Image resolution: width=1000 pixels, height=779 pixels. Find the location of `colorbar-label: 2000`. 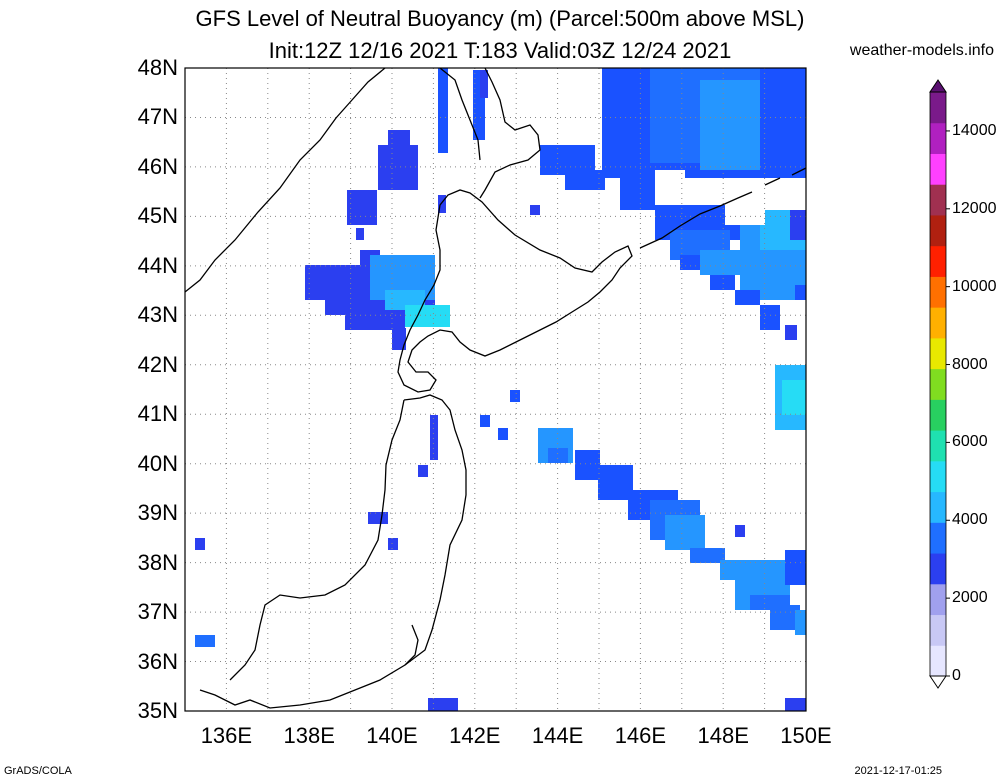

colorbar-label: 2000 is located at coordinates (970, 598).